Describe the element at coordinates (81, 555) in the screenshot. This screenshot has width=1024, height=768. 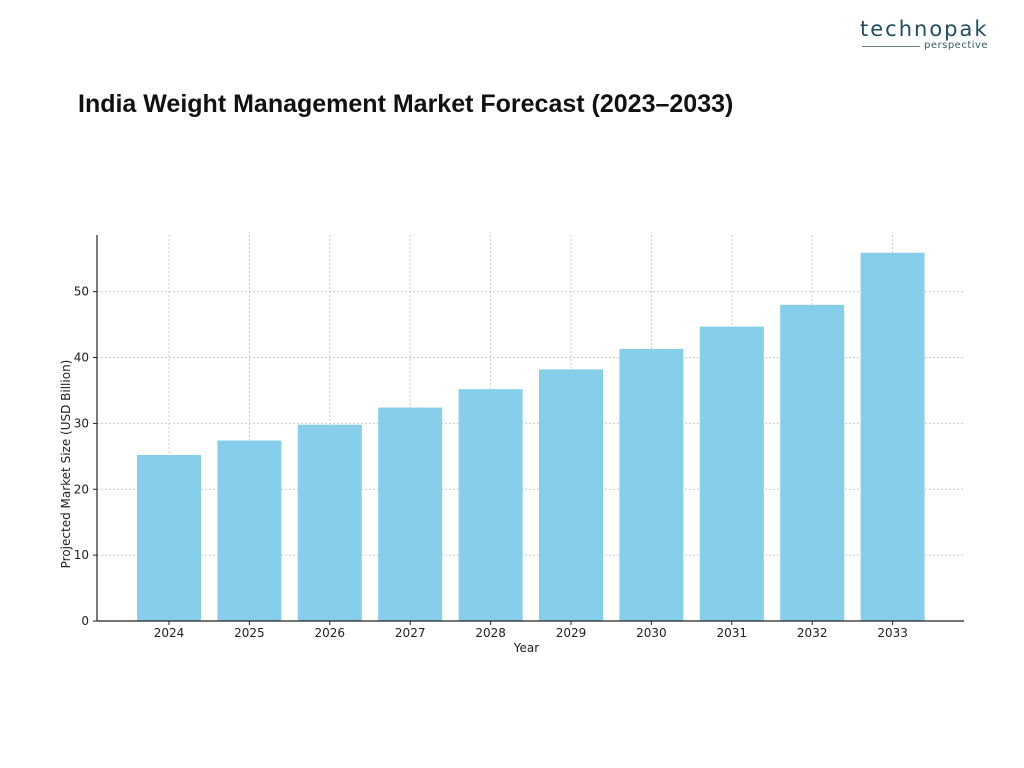
I see `y-tick-label: 10` at that location.